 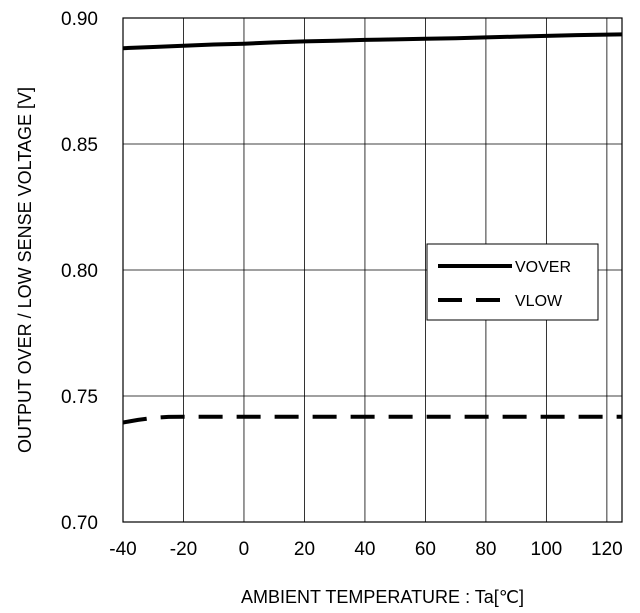 I want to click on legend-box, so click(x=512, y=282).